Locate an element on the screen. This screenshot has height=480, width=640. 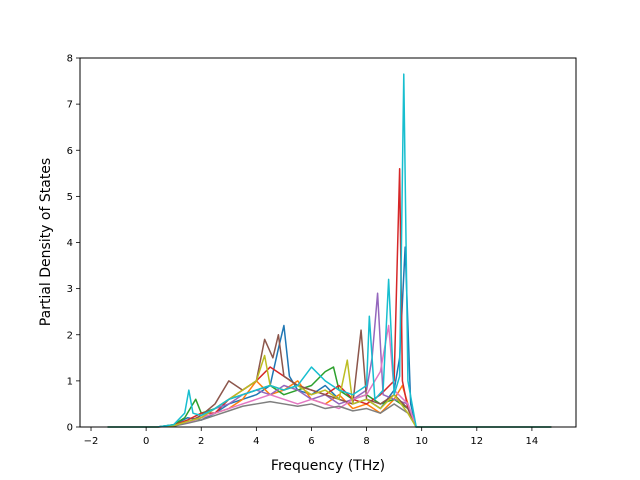
x-axis-ticks: −2 0 2 4 6 8 10 12 14 is located at coordinates (311, 437).